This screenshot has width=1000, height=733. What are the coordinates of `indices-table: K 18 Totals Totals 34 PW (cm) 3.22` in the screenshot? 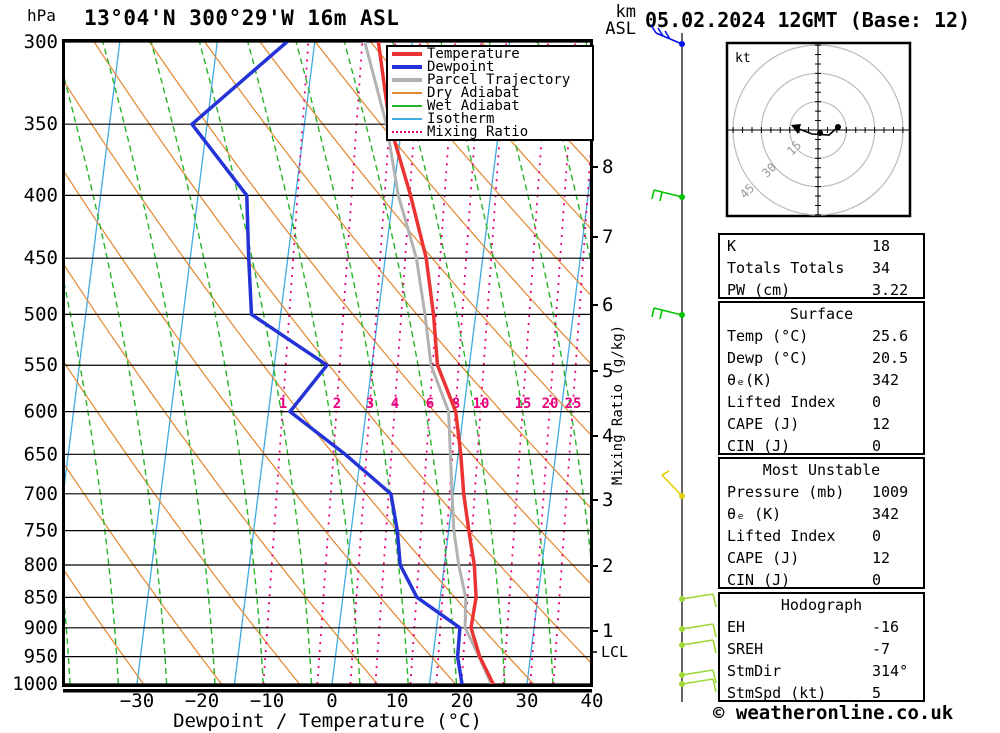 It's located at (821, 266).